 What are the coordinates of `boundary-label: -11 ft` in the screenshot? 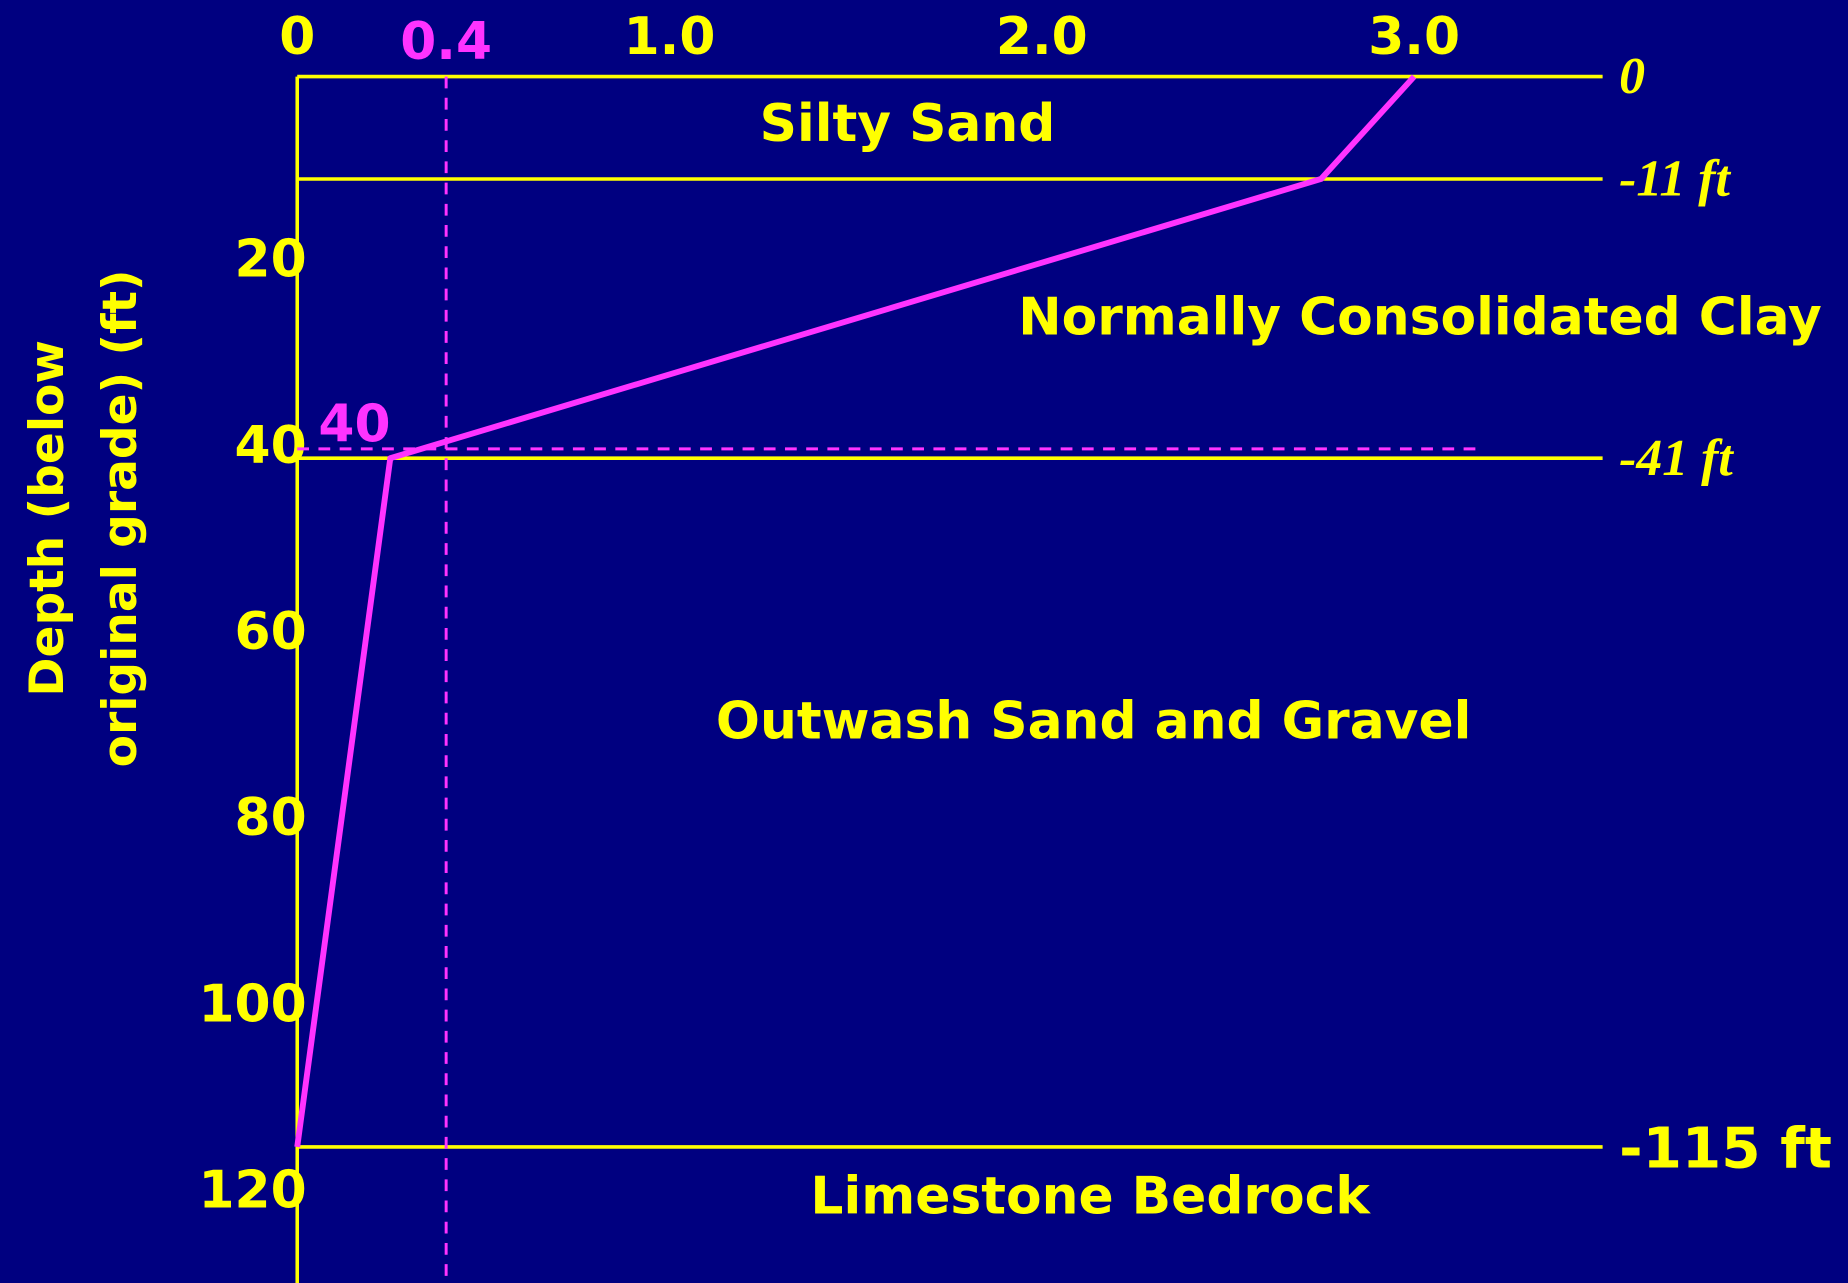 It's located at (1675, 179).